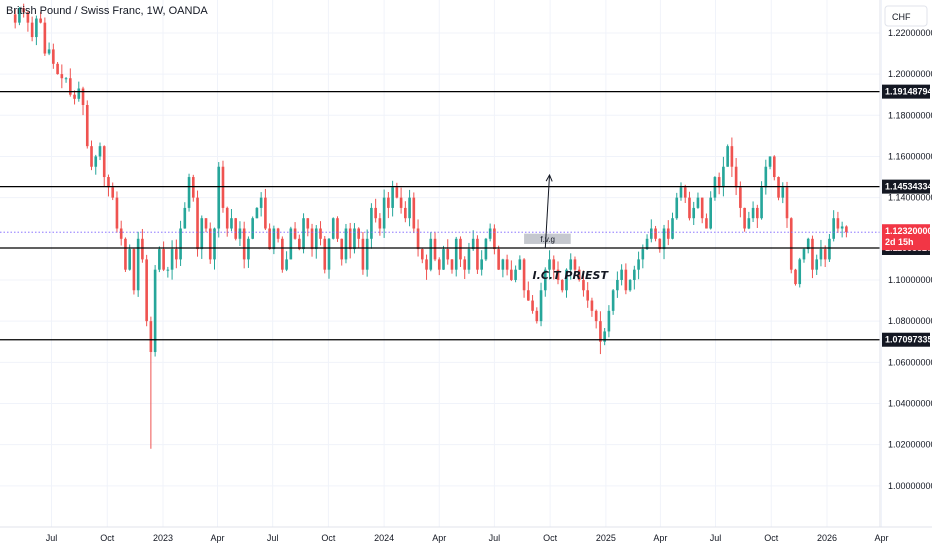 This screenshot has height=550, width=932. Describe the element at coordinates (547, 238) in the screenshot. I see `fvg-box` at that location.